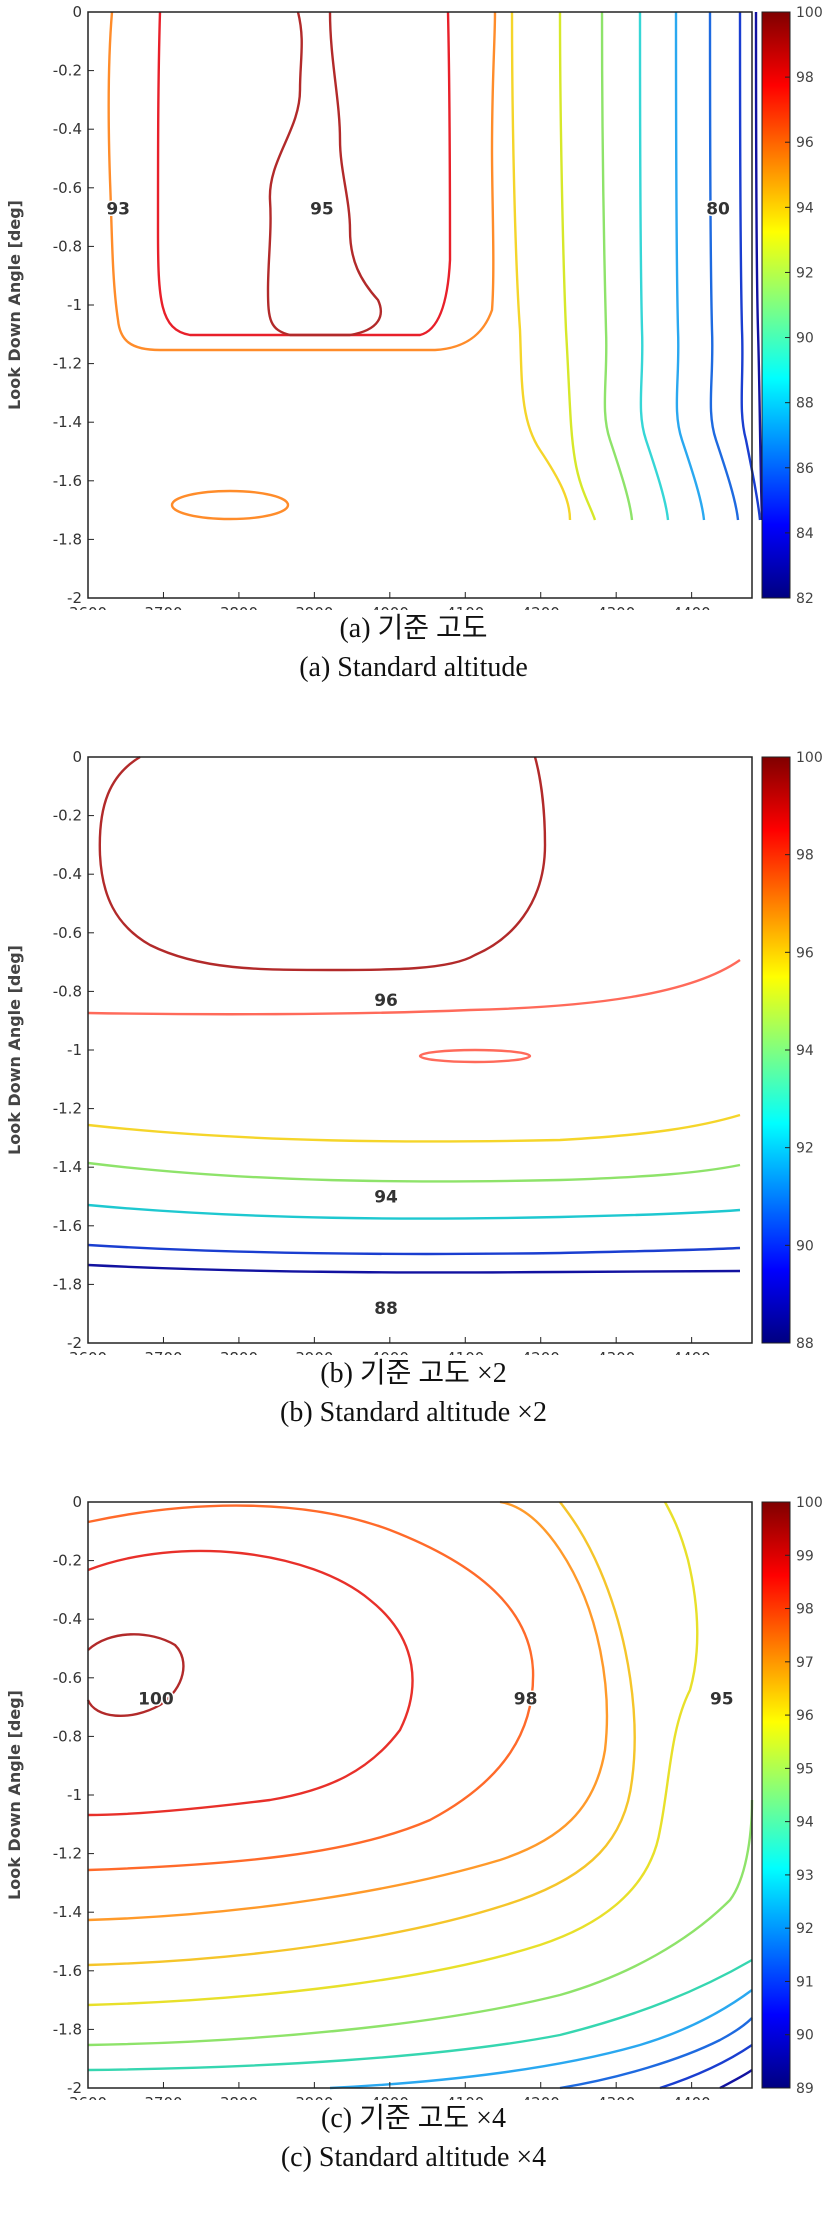  Describe the element at coordinates (805, 599) in the screenshot. I see `colorbar-tick-label: 82` at that location.